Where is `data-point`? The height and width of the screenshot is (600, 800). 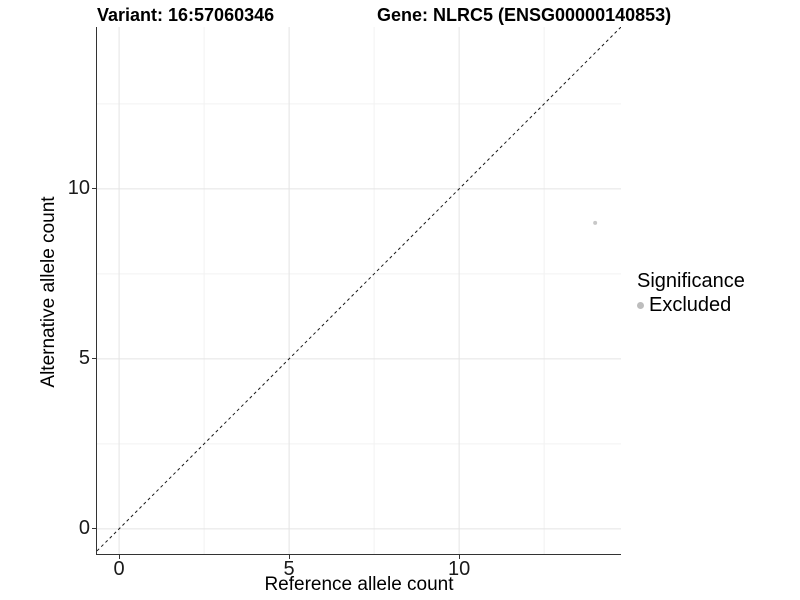 data-point is located at coordinates (595, 222).